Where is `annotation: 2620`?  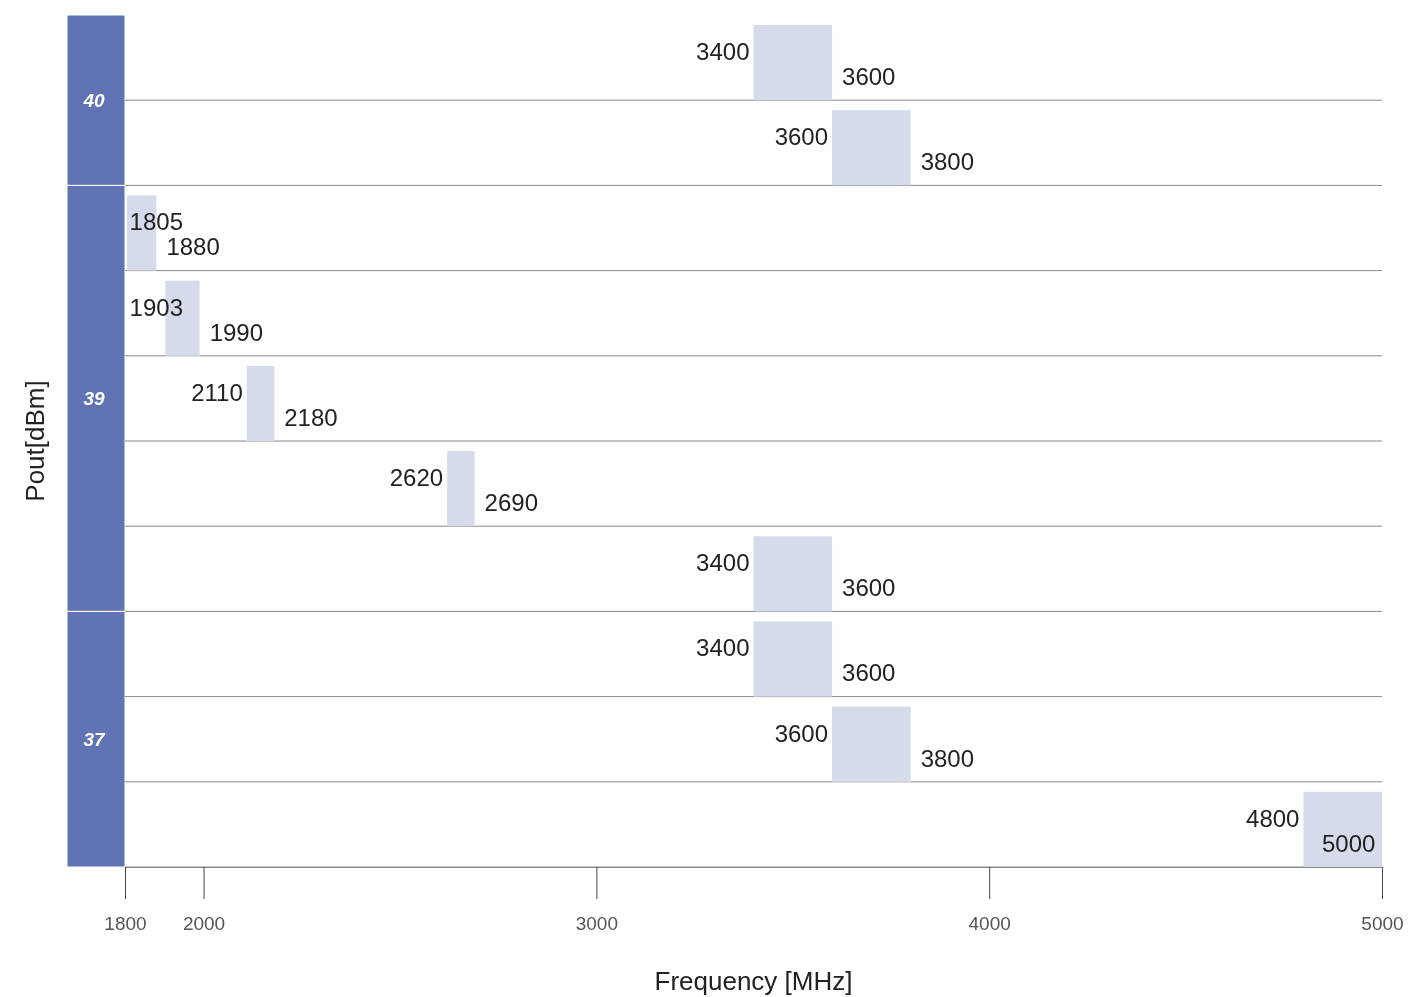
annotation: 2620 is located at coordinates (416, 477).